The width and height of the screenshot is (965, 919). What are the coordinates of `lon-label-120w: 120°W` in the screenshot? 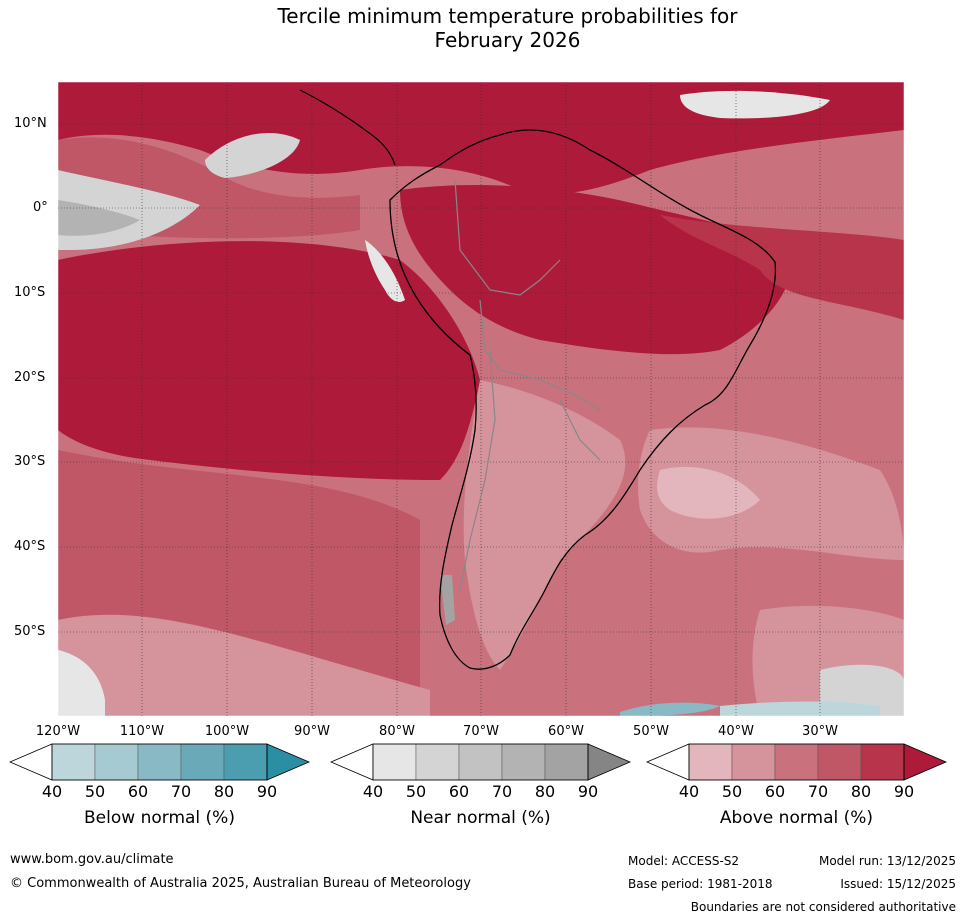 It's located at (58, 731).